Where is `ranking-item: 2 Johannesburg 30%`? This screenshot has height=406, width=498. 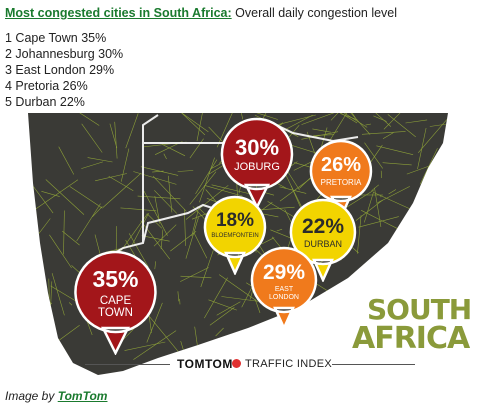
ranking-item: 2 Johannesburg 30% is located at coordinates (64, 54).